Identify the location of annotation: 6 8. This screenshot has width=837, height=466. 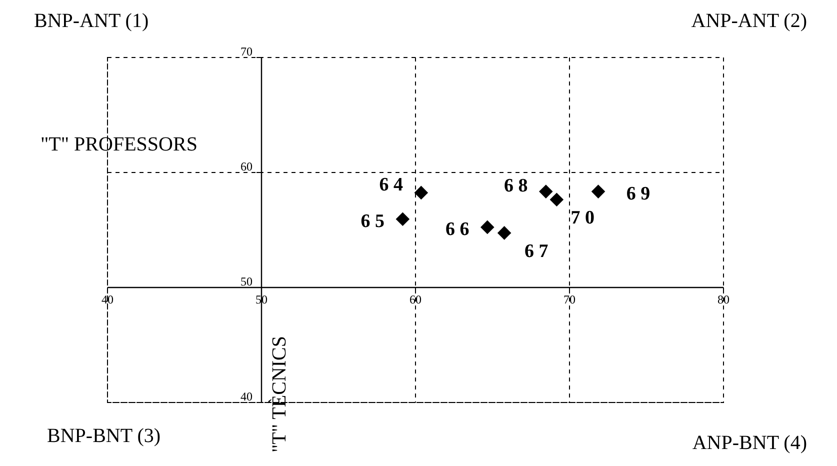
(516, 186).